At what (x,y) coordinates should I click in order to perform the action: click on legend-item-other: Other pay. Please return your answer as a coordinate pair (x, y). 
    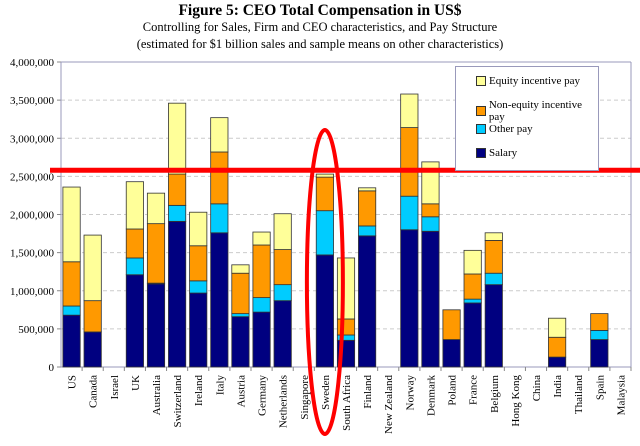
    Looking at the image, I should click on (504, 129).